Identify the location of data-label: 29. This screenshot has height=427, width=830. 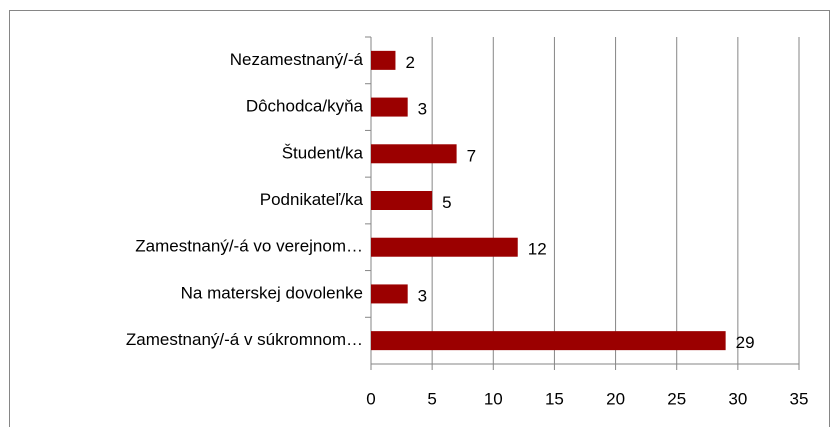
(745, 342).